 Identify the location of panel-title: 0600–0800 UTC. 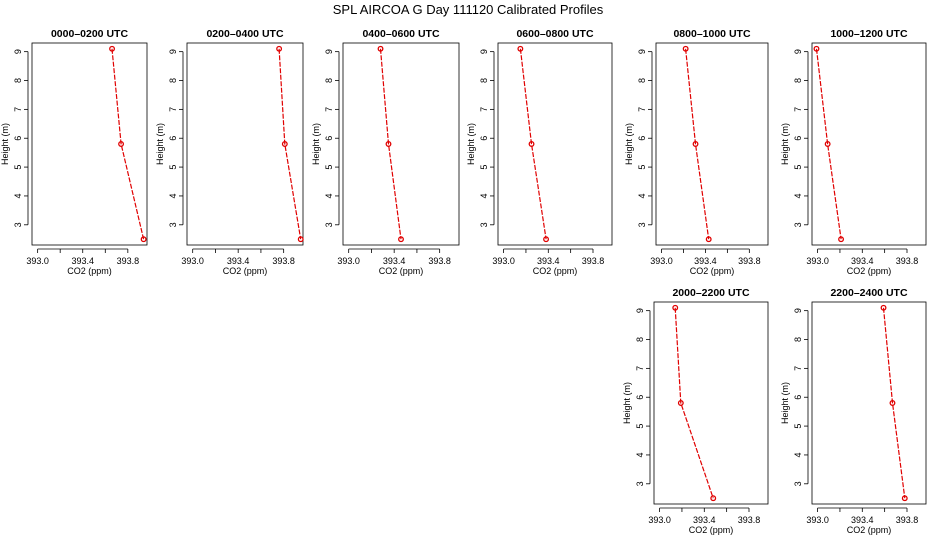
(554, 34).